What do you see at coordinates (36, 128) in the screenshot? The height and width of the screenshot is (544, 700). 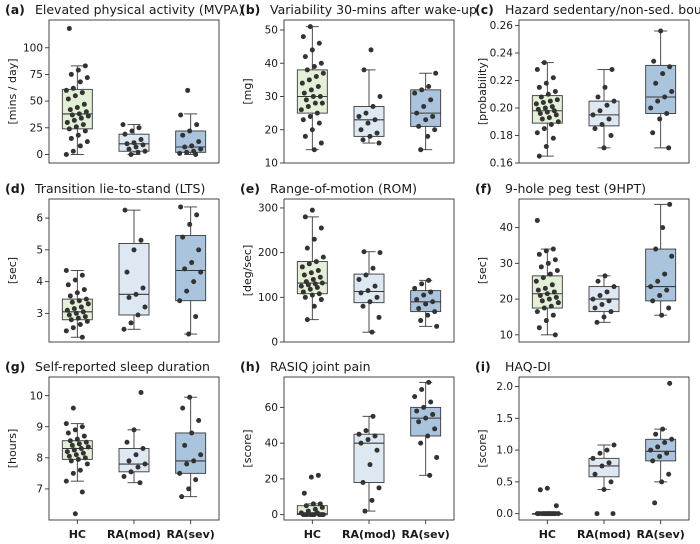 I see `y-tick-label: 25` at bounding box center [36, 128].